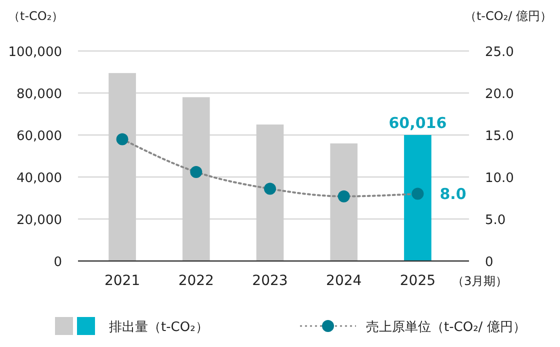  Describe the element at coordinates (499, 52) in the screenshot. I see `y2-tick-label: 25.0` at that location.